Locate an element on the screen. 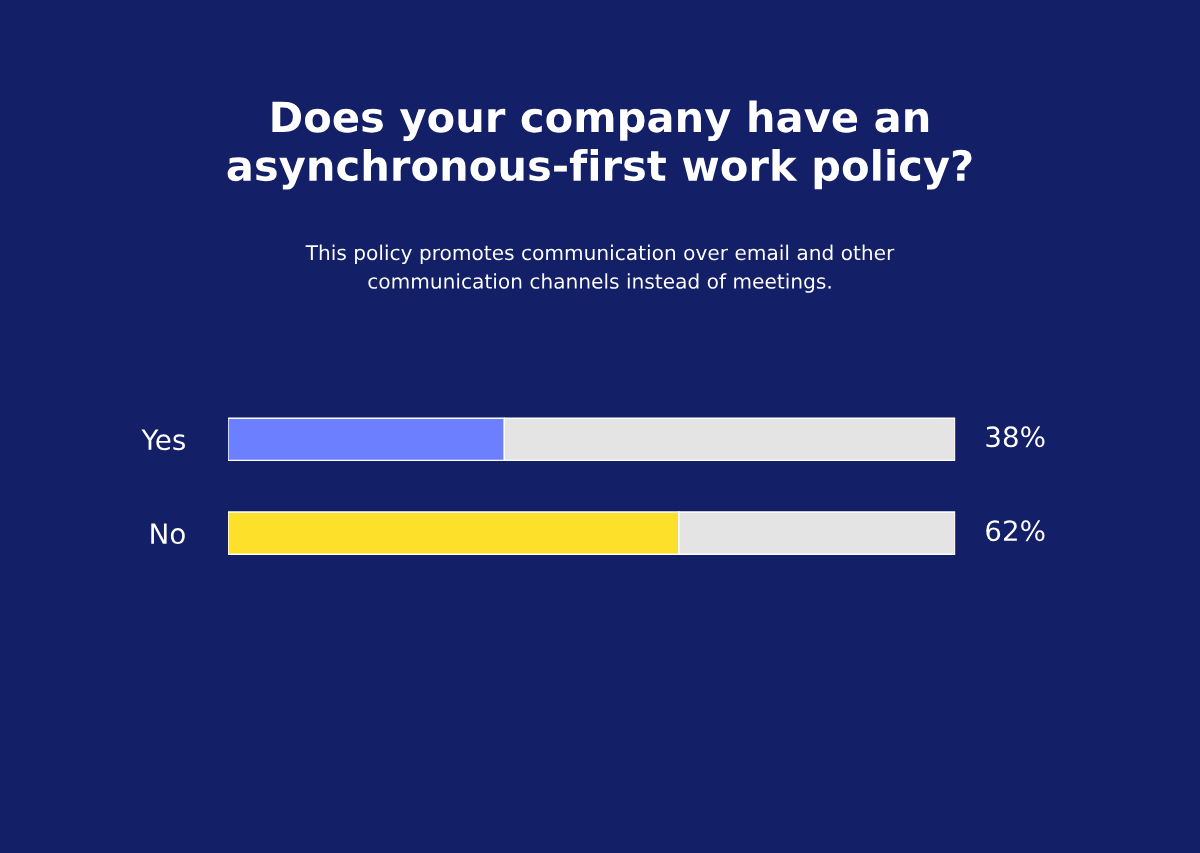 This screenshot has width=1200, height=853. data-label: 38% is located at coordinates (1015, 437).